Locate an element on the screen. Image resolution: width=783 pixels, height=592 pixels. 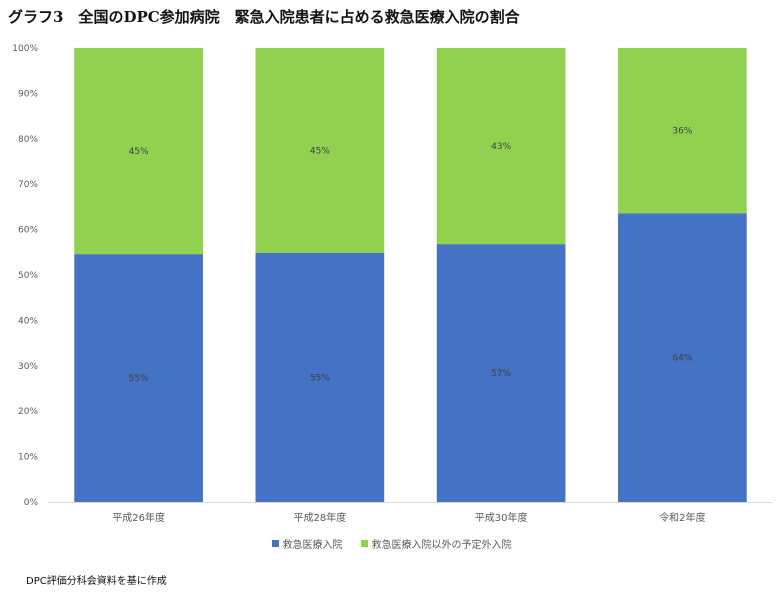
y-tick-label: 40% is located at coordinates (28, 321).